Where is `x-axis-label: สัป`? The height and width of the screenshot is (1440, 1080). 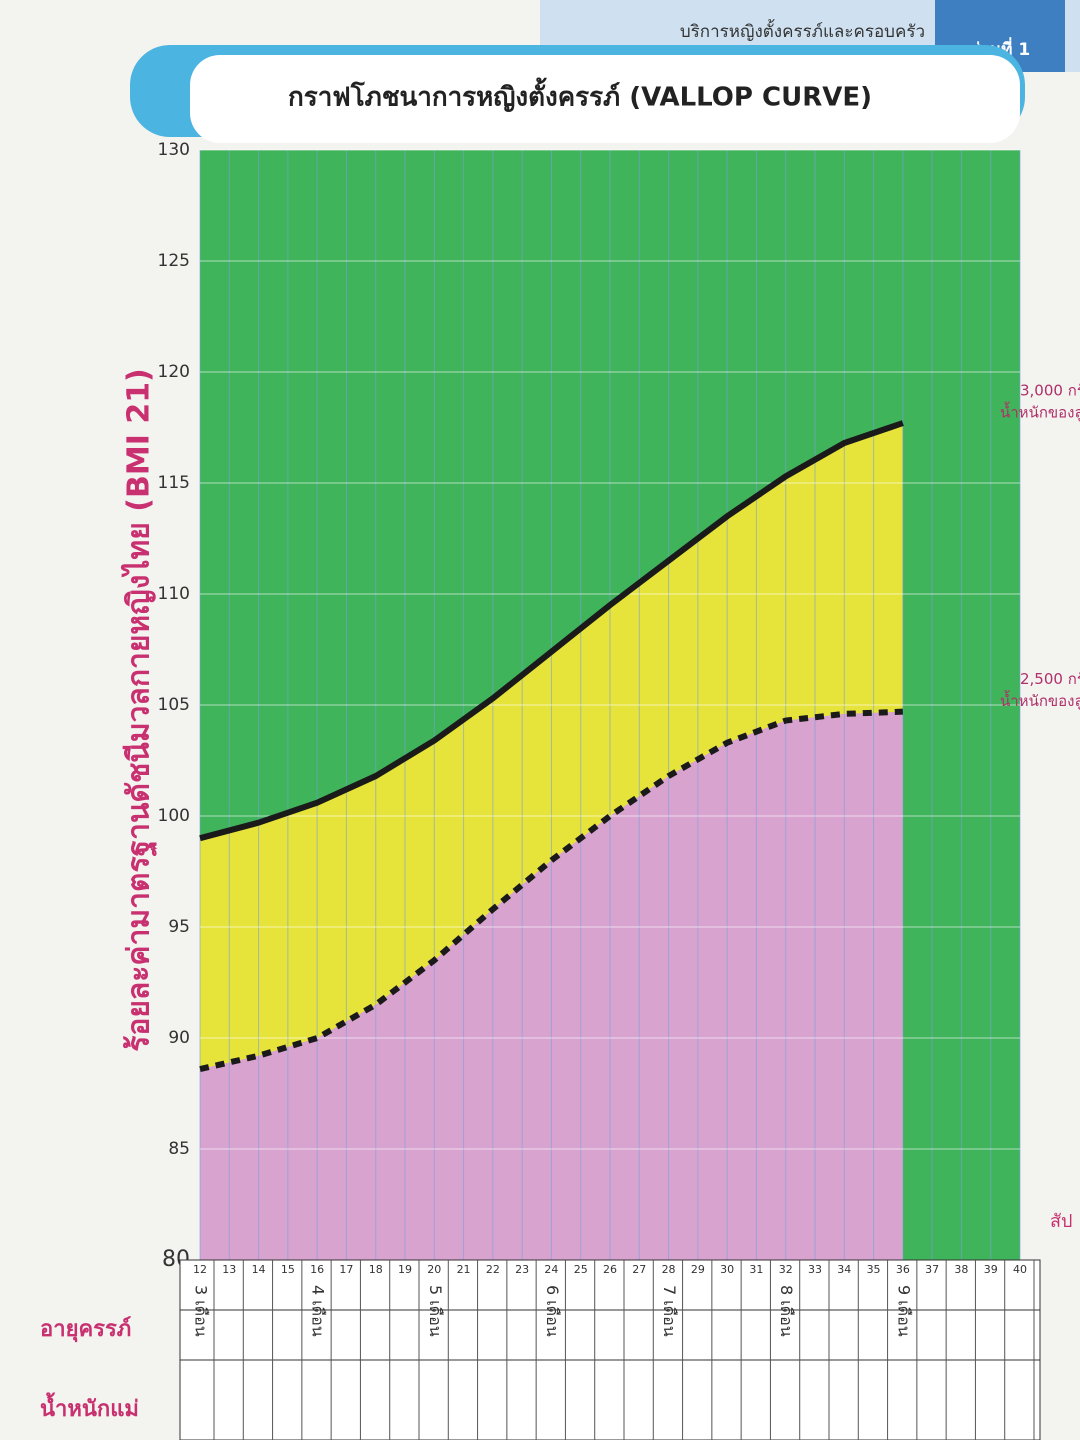
x-axis-label: สัป is located at coordinates (1061, 1221).